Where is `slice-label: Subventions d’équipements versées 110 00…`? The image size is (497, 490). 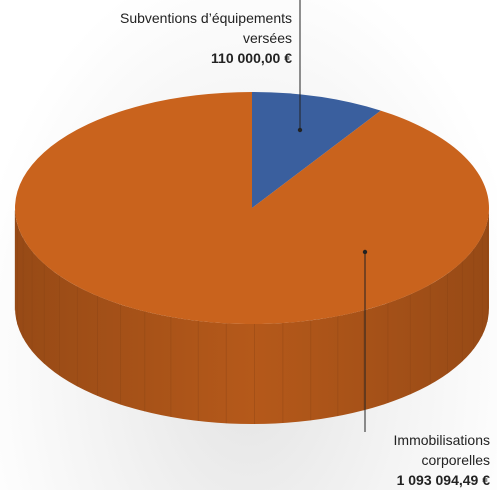 slice-label: Subventions d’équipements versées 110 00… is located at coordinates (204, 38).